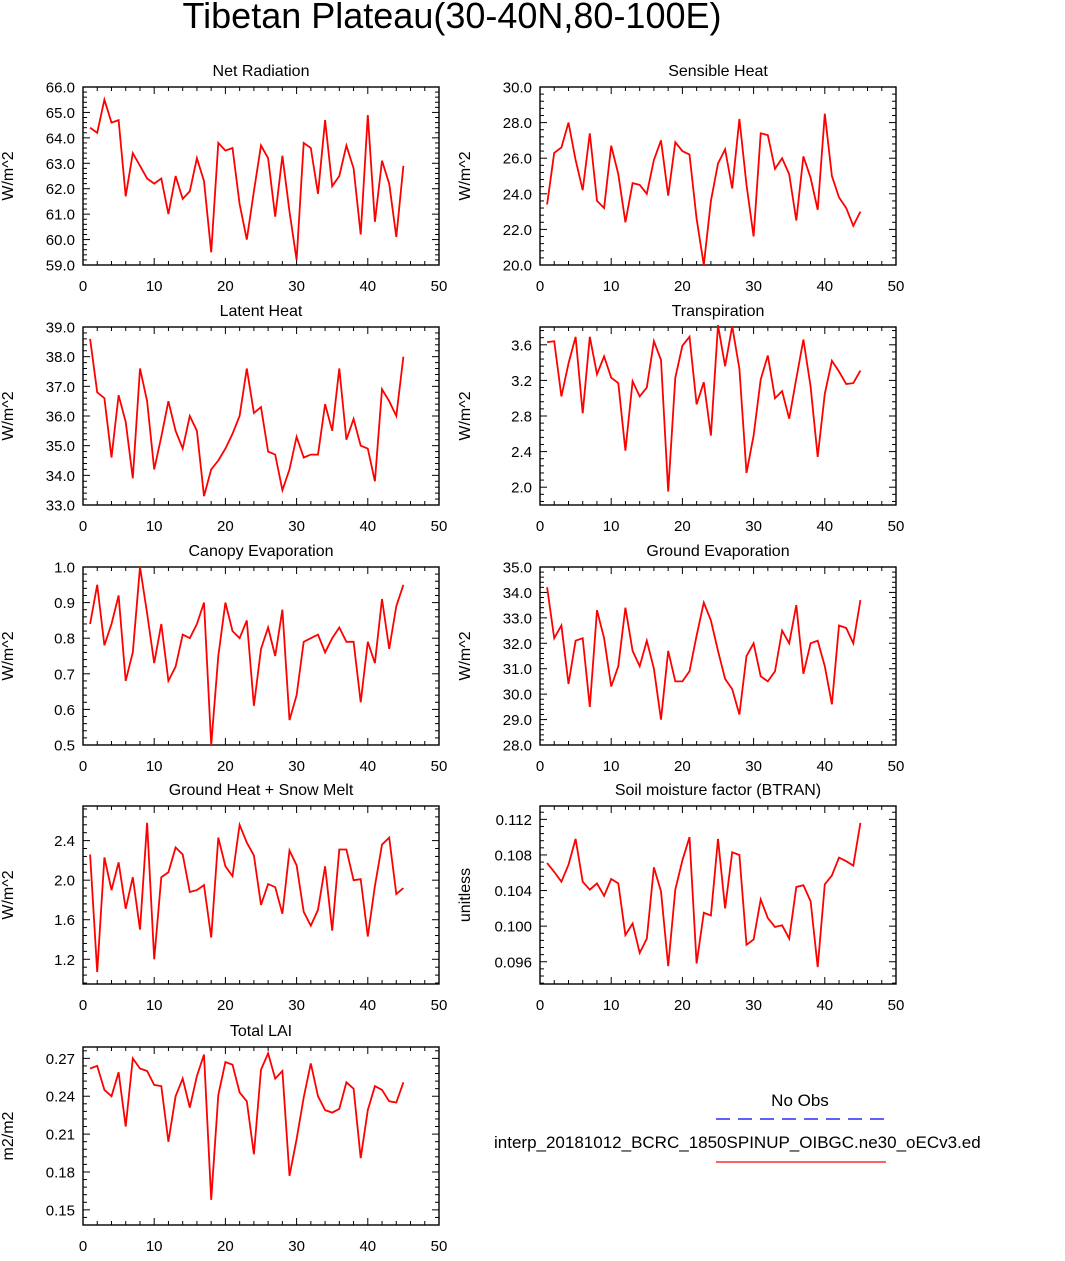 The width and height of the screenshot is (1065, 1261). I want to click on figure-title: Tibetan Plateau(30-40N,80-100E), so click(452, 18).